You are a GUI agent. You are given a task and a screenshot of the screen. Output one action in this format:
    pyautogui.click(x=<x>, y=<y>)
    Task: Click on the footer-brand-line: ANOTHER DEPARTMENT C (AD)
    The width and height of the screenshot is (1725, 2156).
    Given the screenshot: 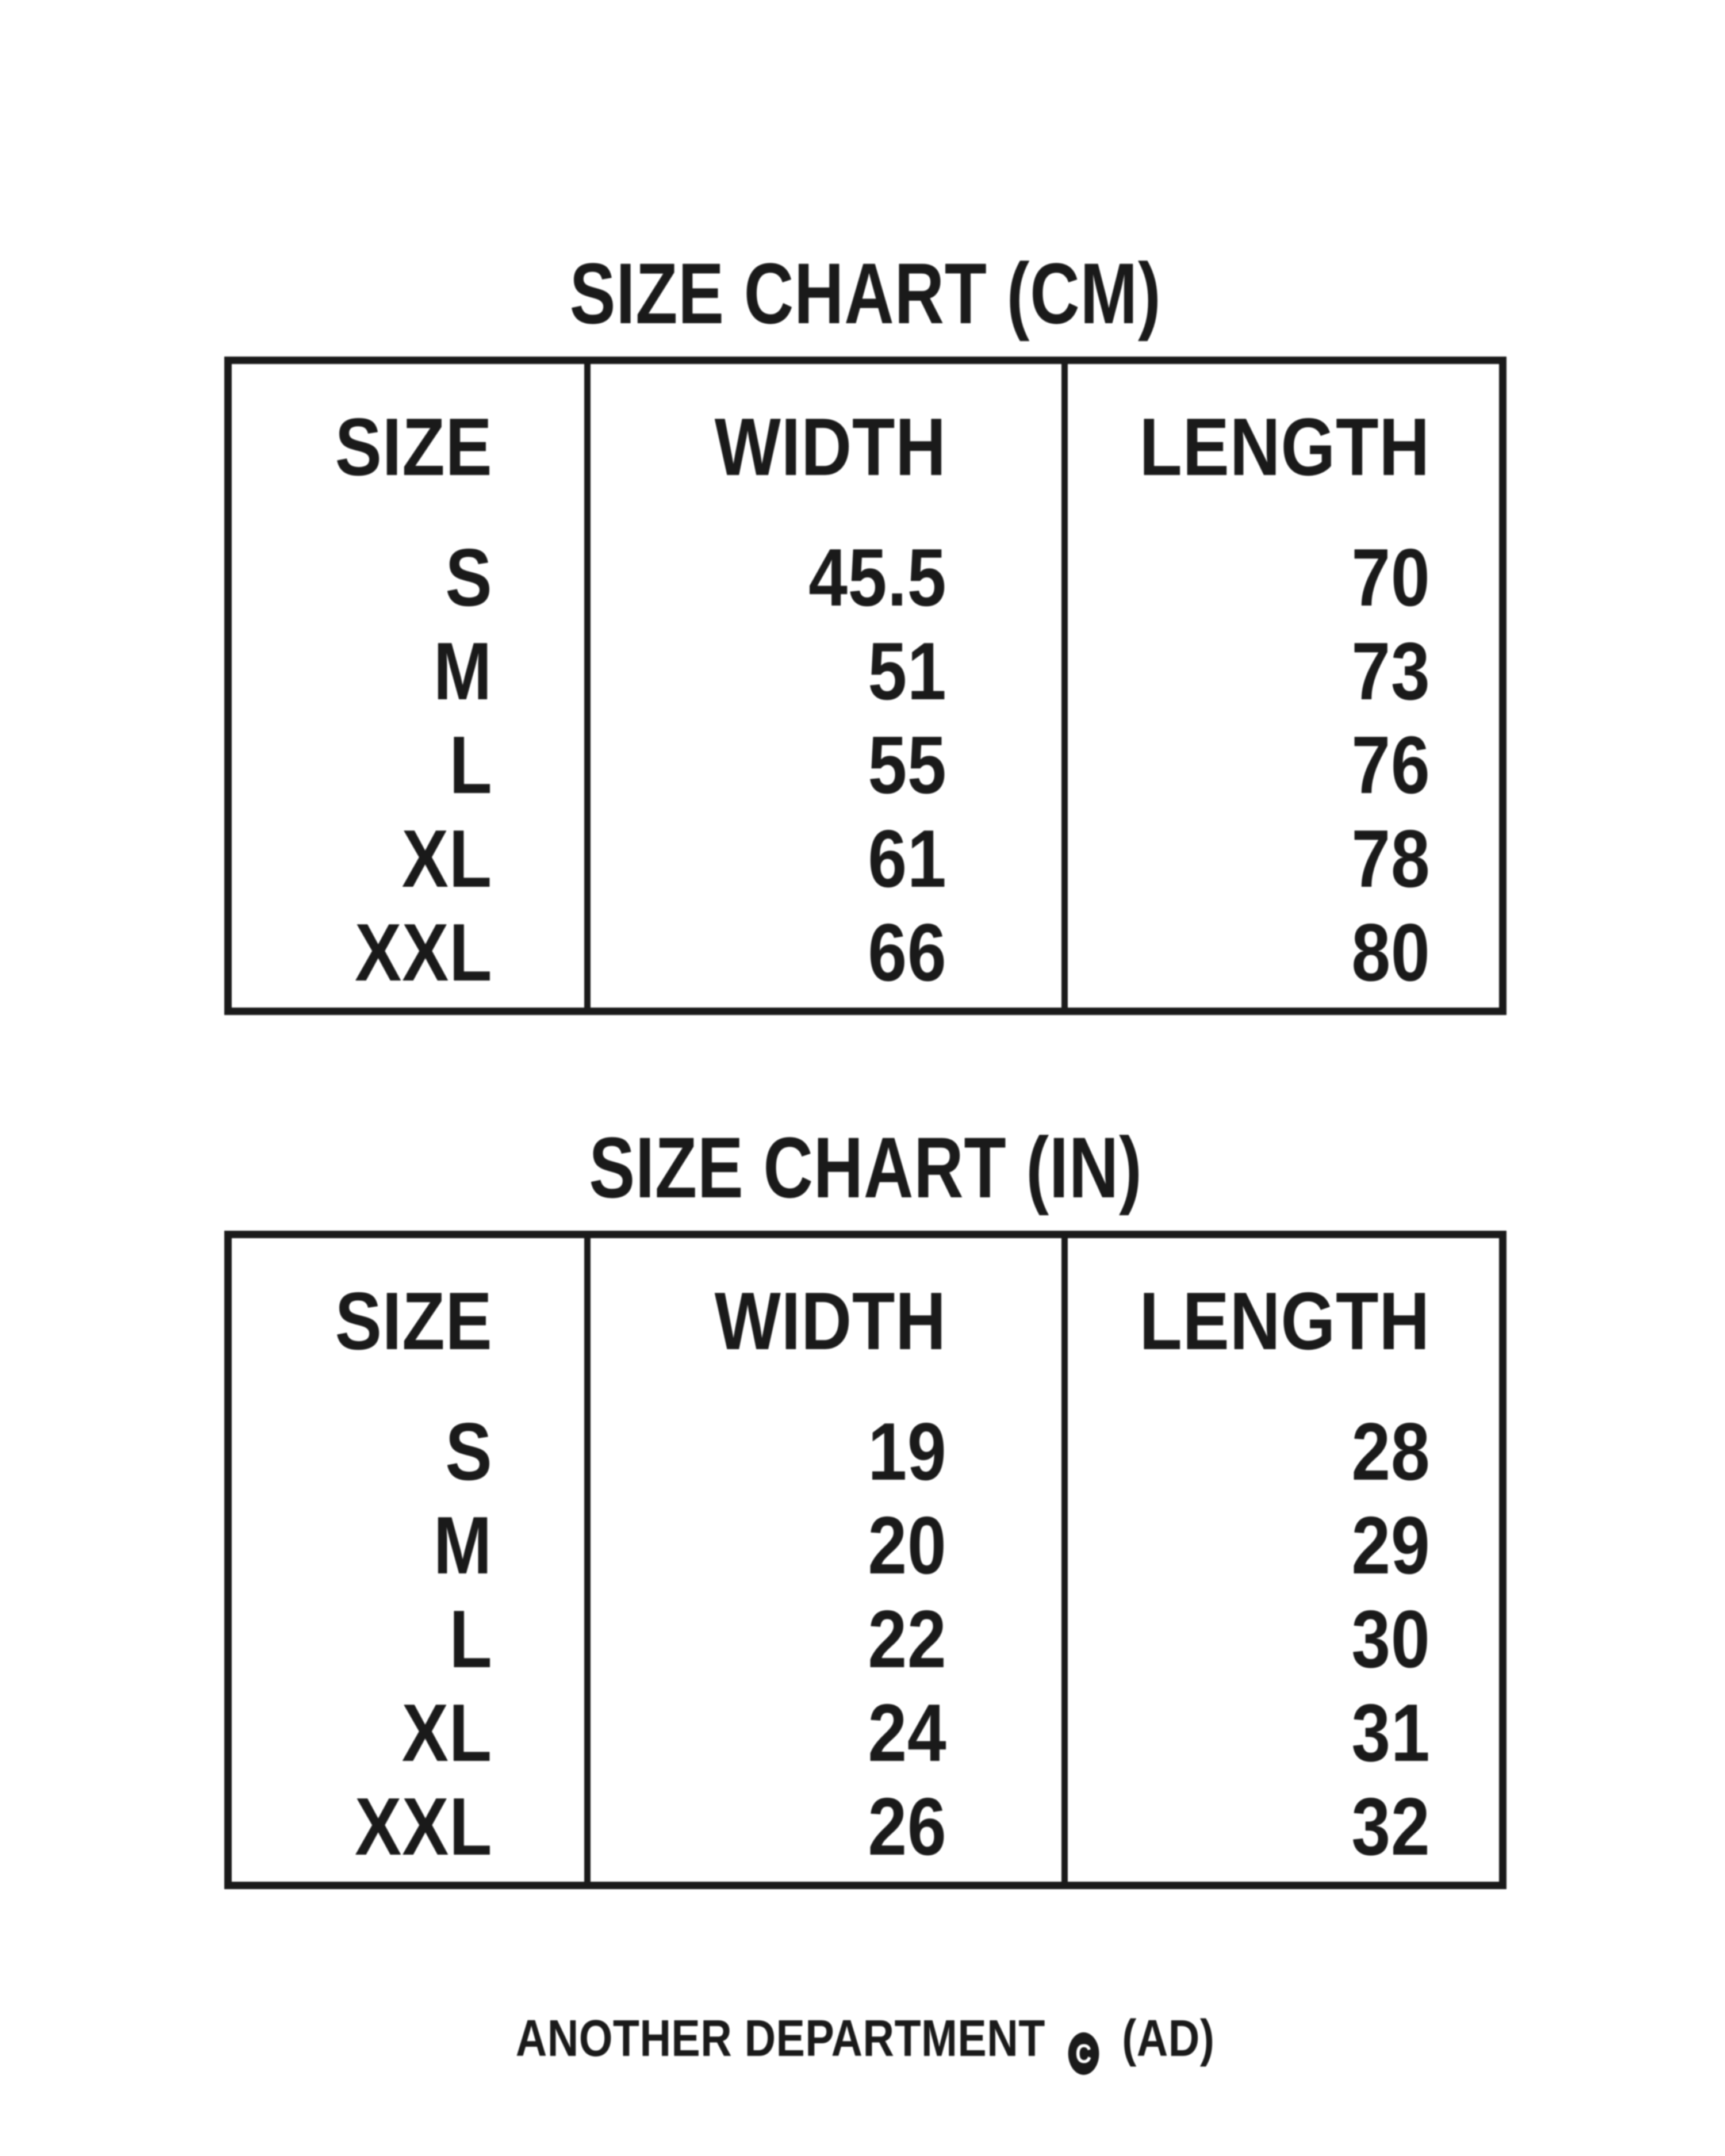 What is the action you would take?
    pyautogui.click(x=865, y=2043)
    